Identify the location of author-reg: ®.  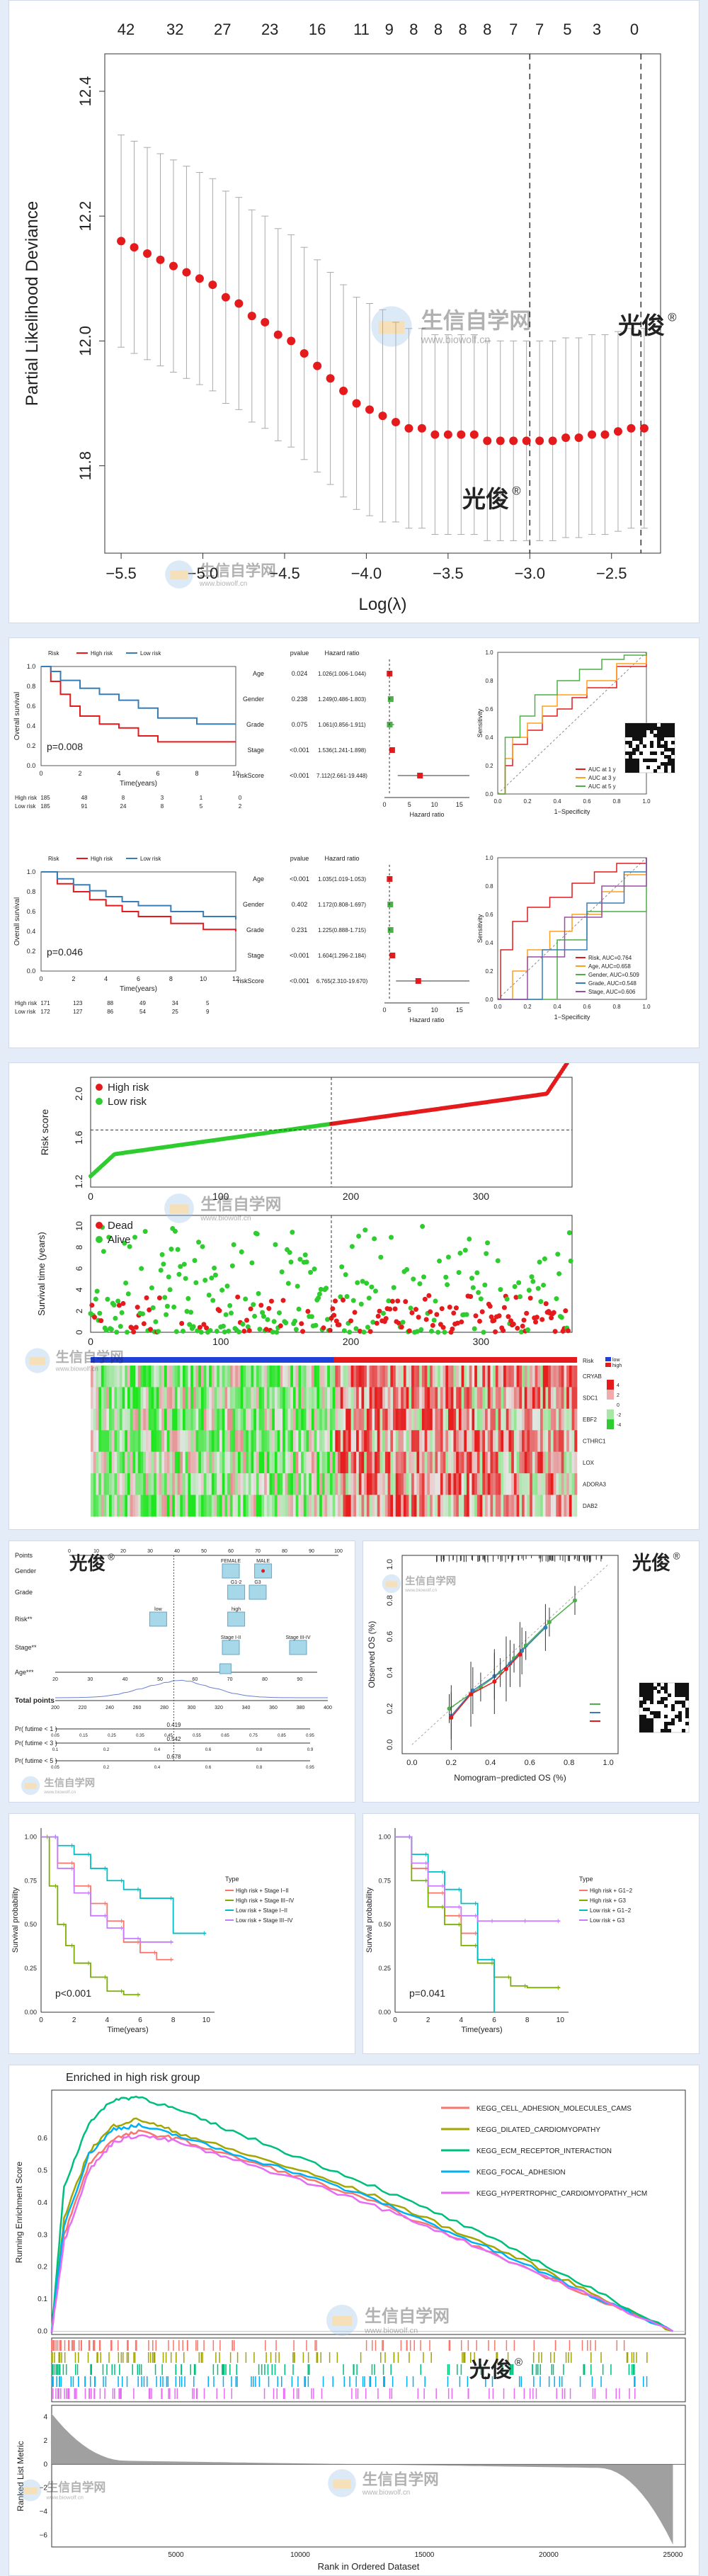
(676, 1556).